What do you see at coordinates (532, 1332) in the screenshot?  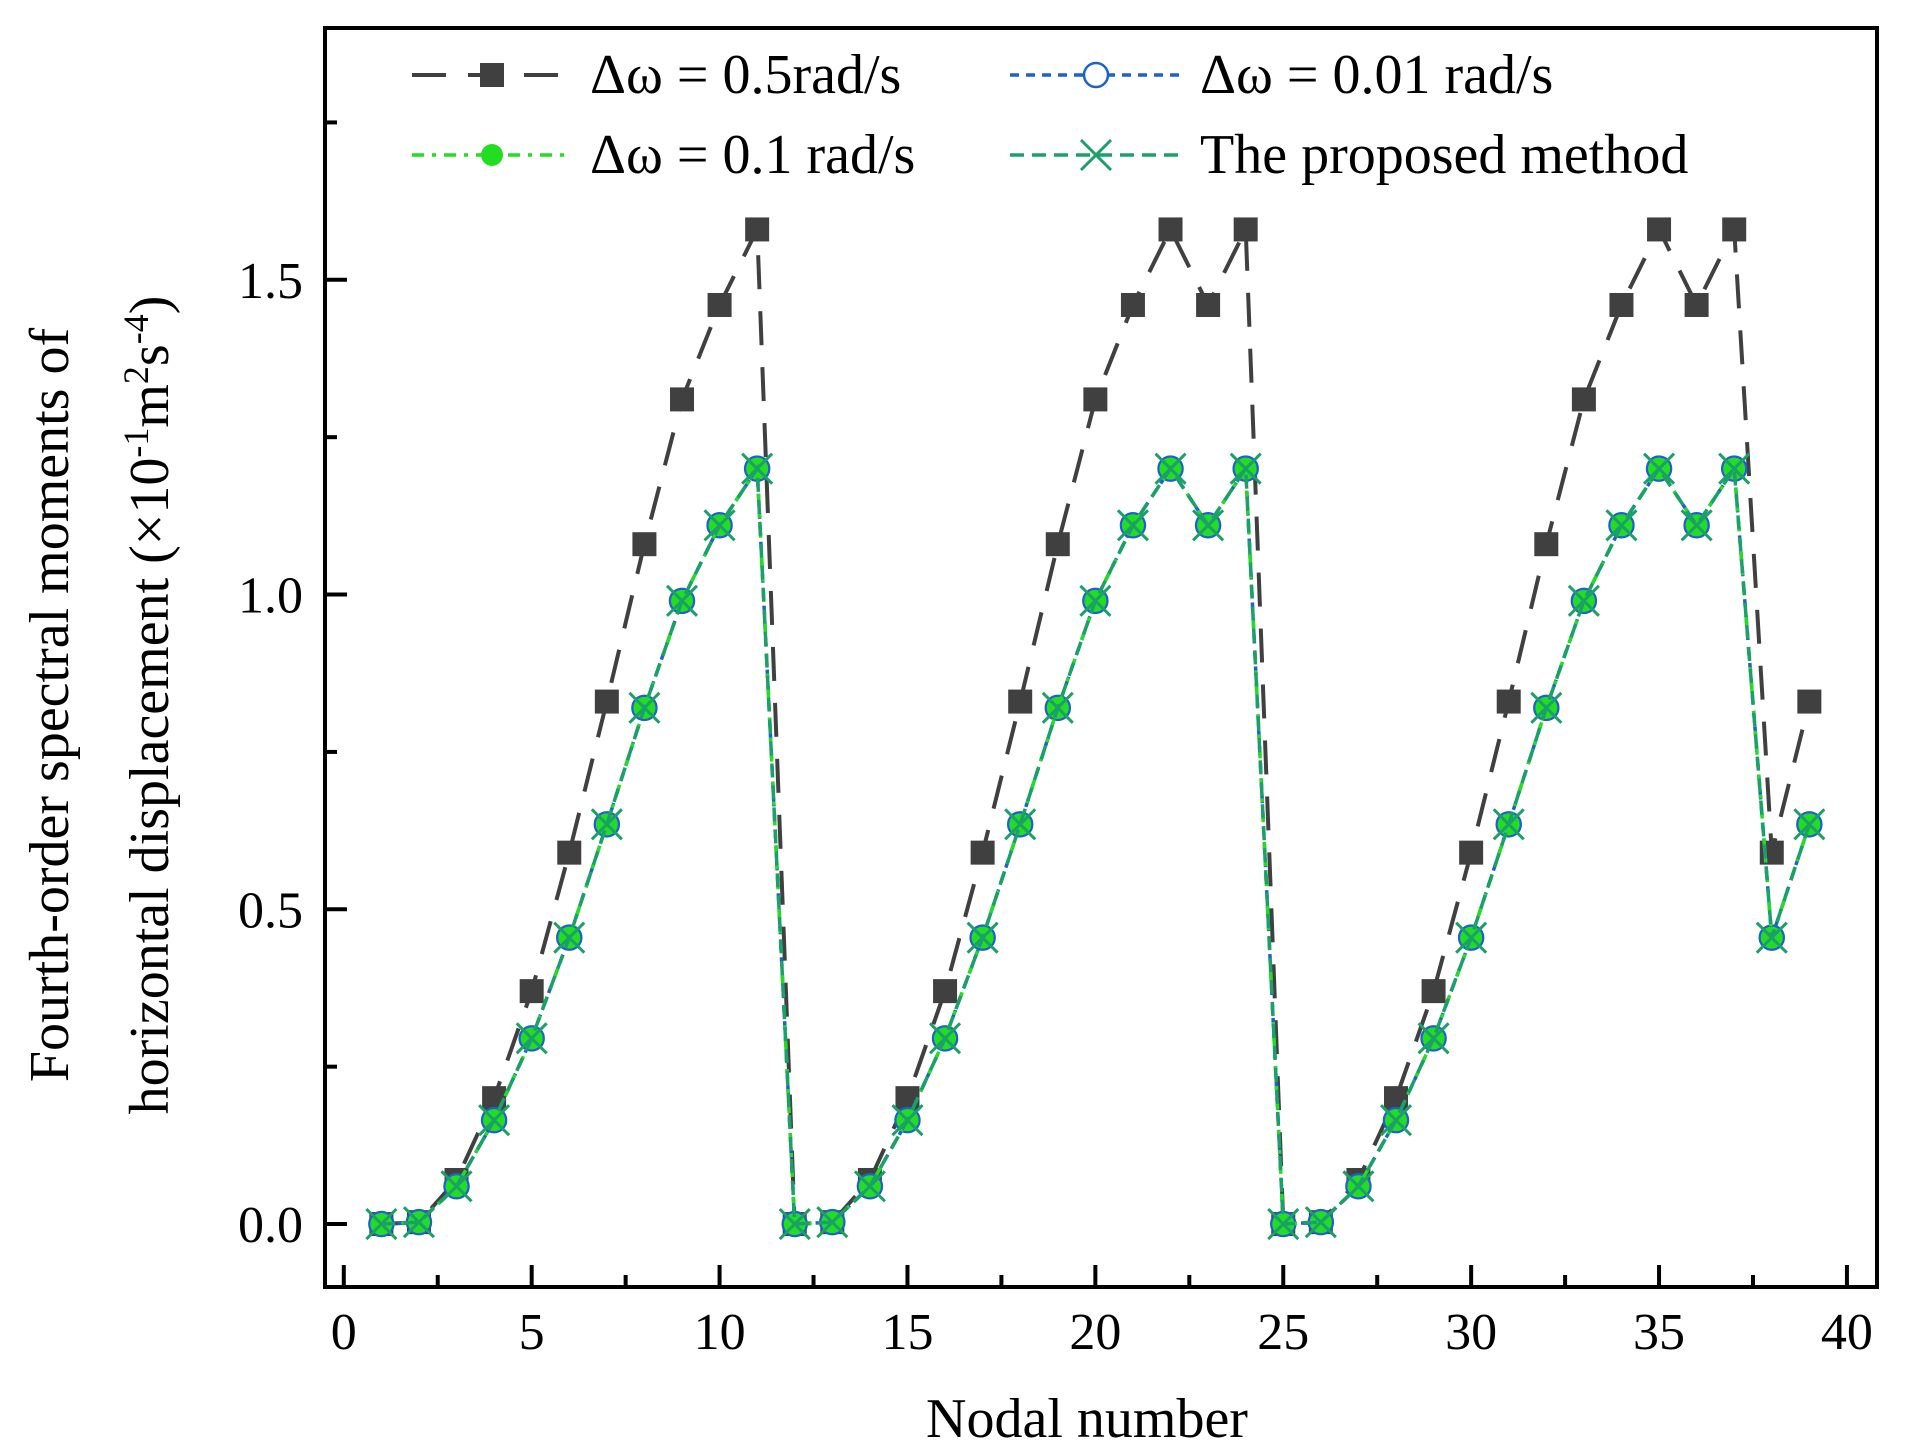 I see `x-tick-label: 5` at bounding box center [532, 1332].